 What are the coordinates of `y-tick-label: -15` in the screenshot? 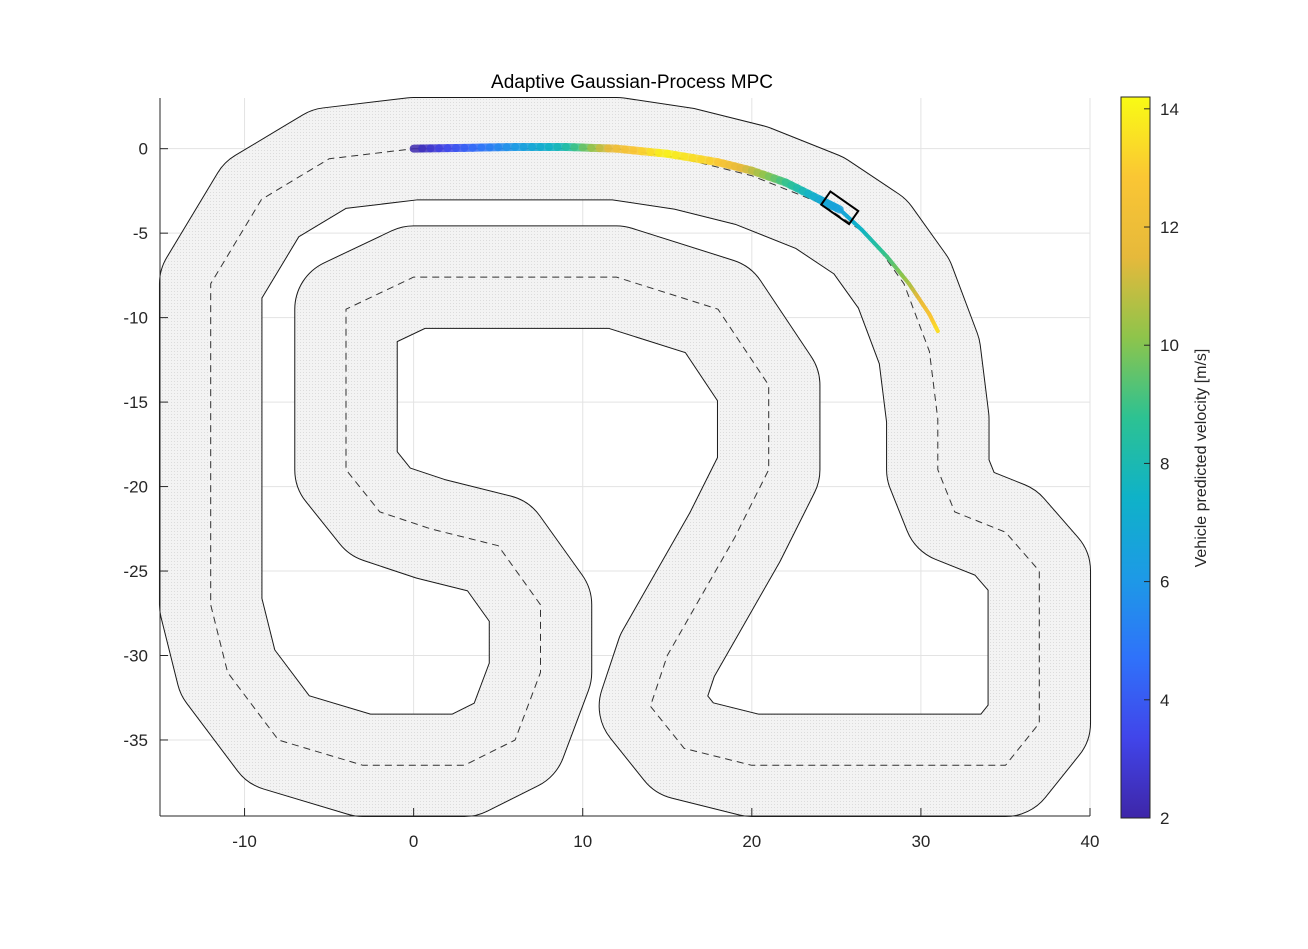 It's located at (135, 402).